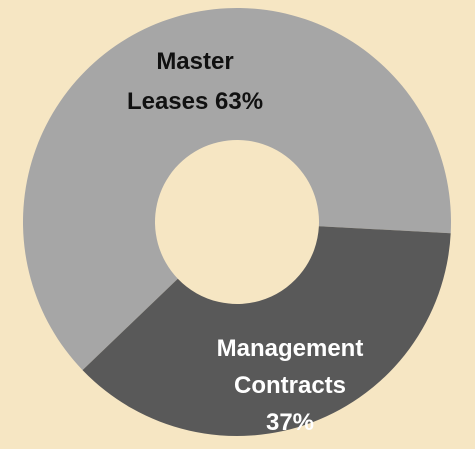  Describe the element at coordinates (239, 101) in the screenshot. I see `value-label: 63%` at that location.